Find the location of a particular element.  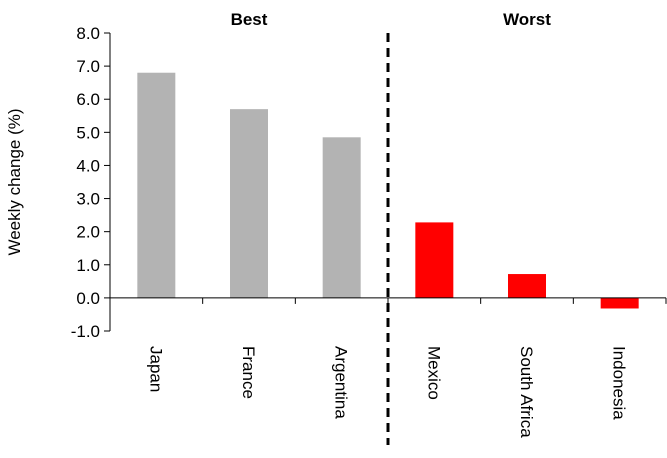

y-tick-label: 7.0 is located at coordinates (88, 66).